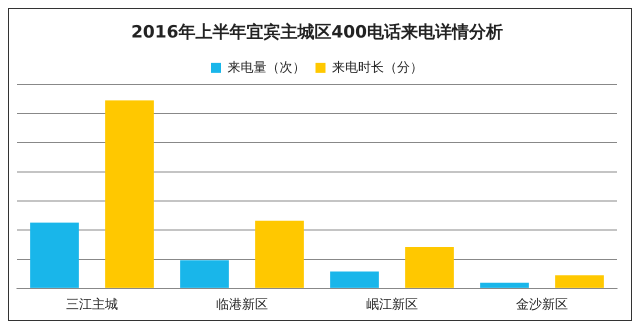  What do you see at coordinates (542, 305) in the screenshot?
I see `x-tick-label: 金沙新区` at bounding box center [542, 305].